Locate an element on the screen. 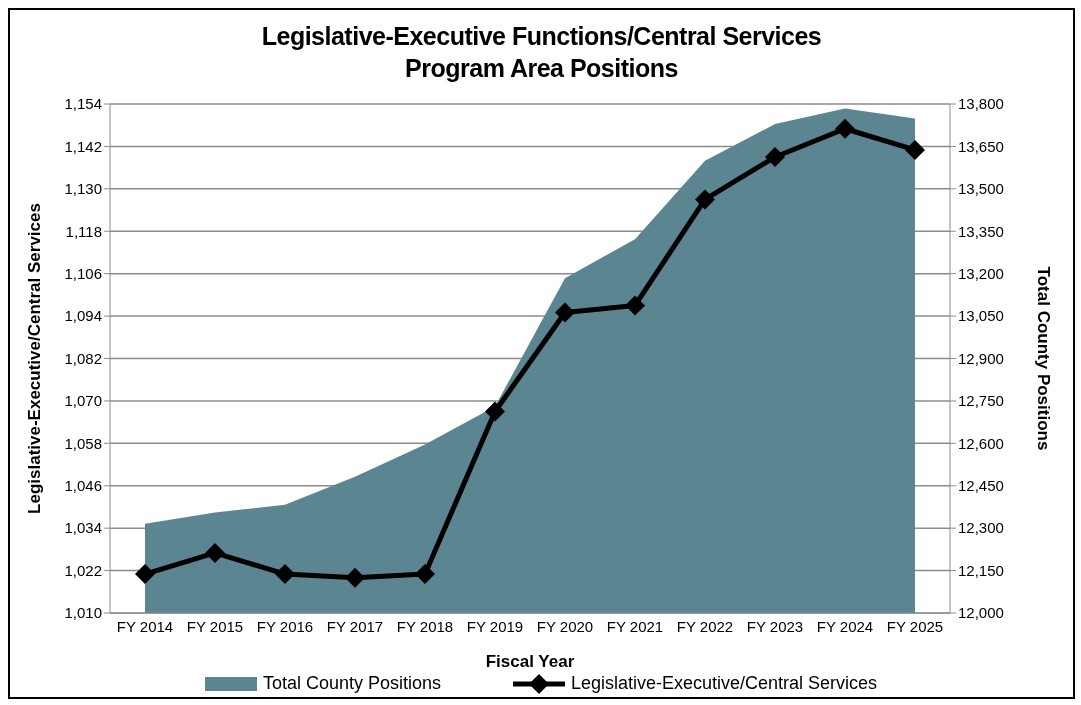 This screenshot has width=1081, height=705. y2-tick-label: 12,450 is located at coordinates (981, 486).